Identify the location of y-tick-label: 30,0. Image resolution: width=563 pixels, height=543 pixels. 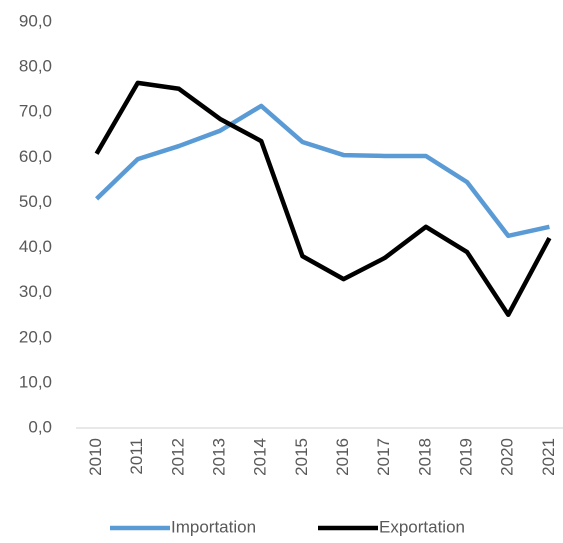
(35, 291).